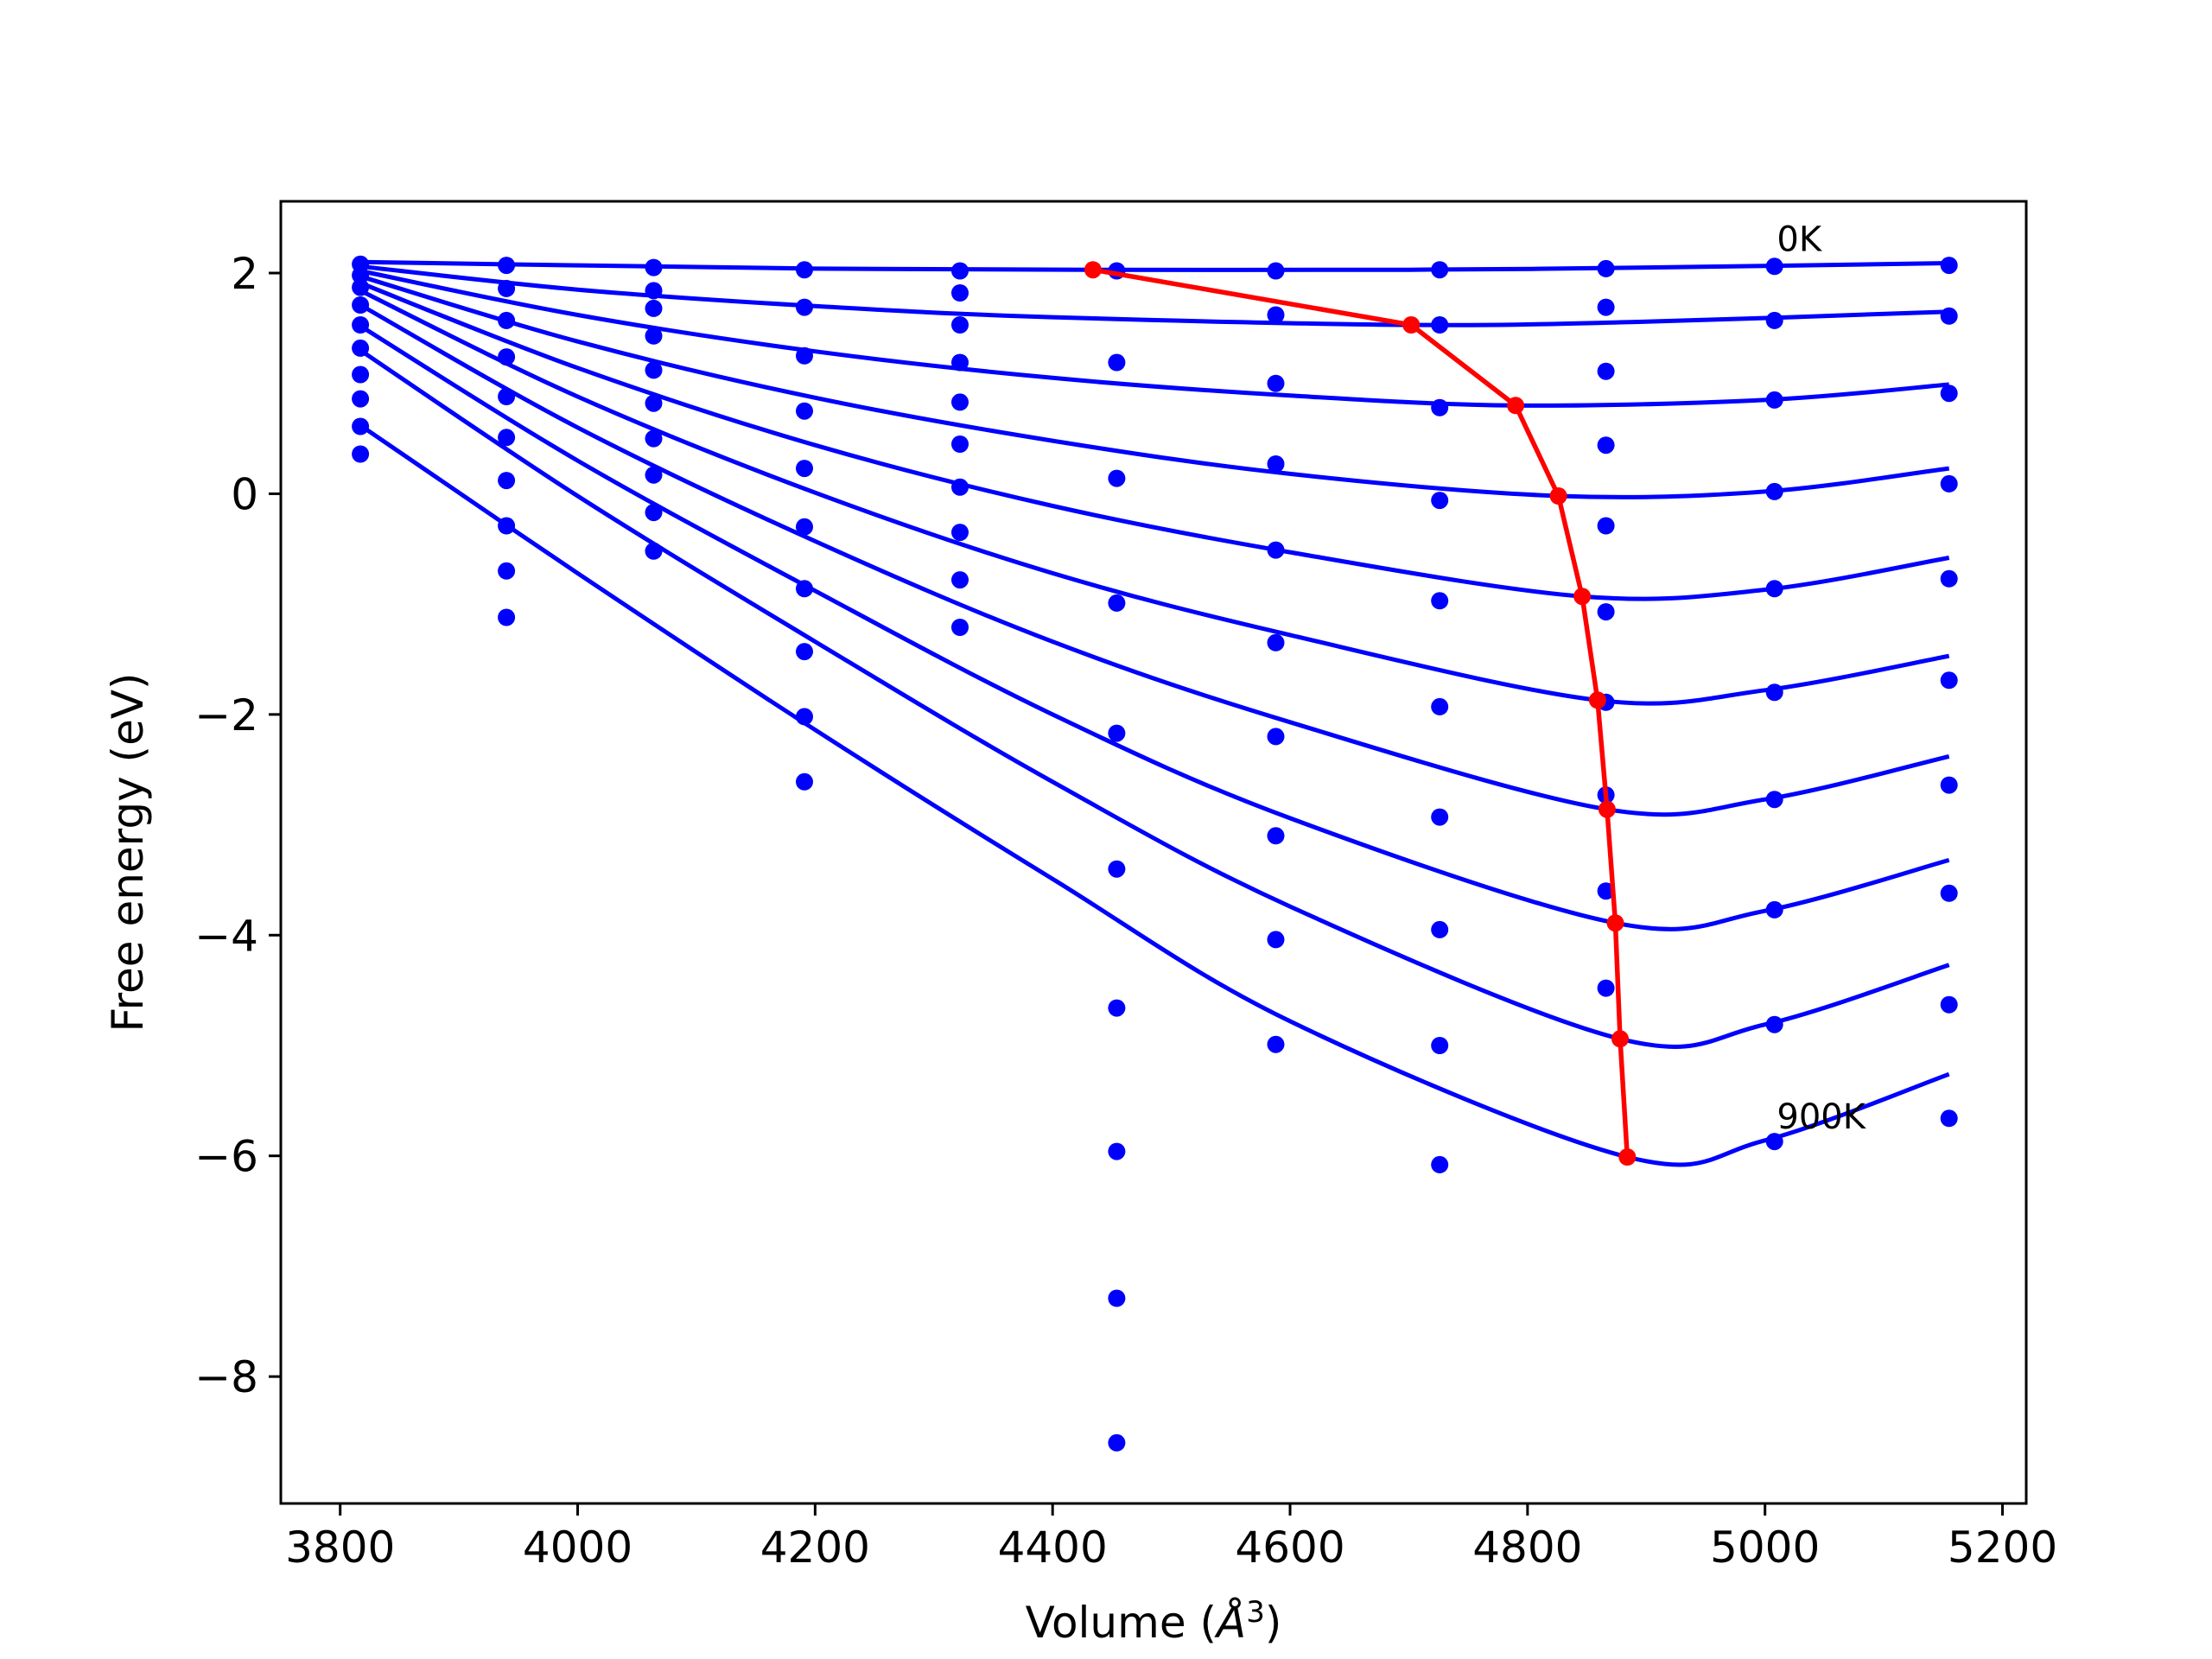 This screenshot has width=2212, height=1659. Describe the element at coordinates (244, 494) in the screenshot. I see `y-tick-label: 0` at that location.